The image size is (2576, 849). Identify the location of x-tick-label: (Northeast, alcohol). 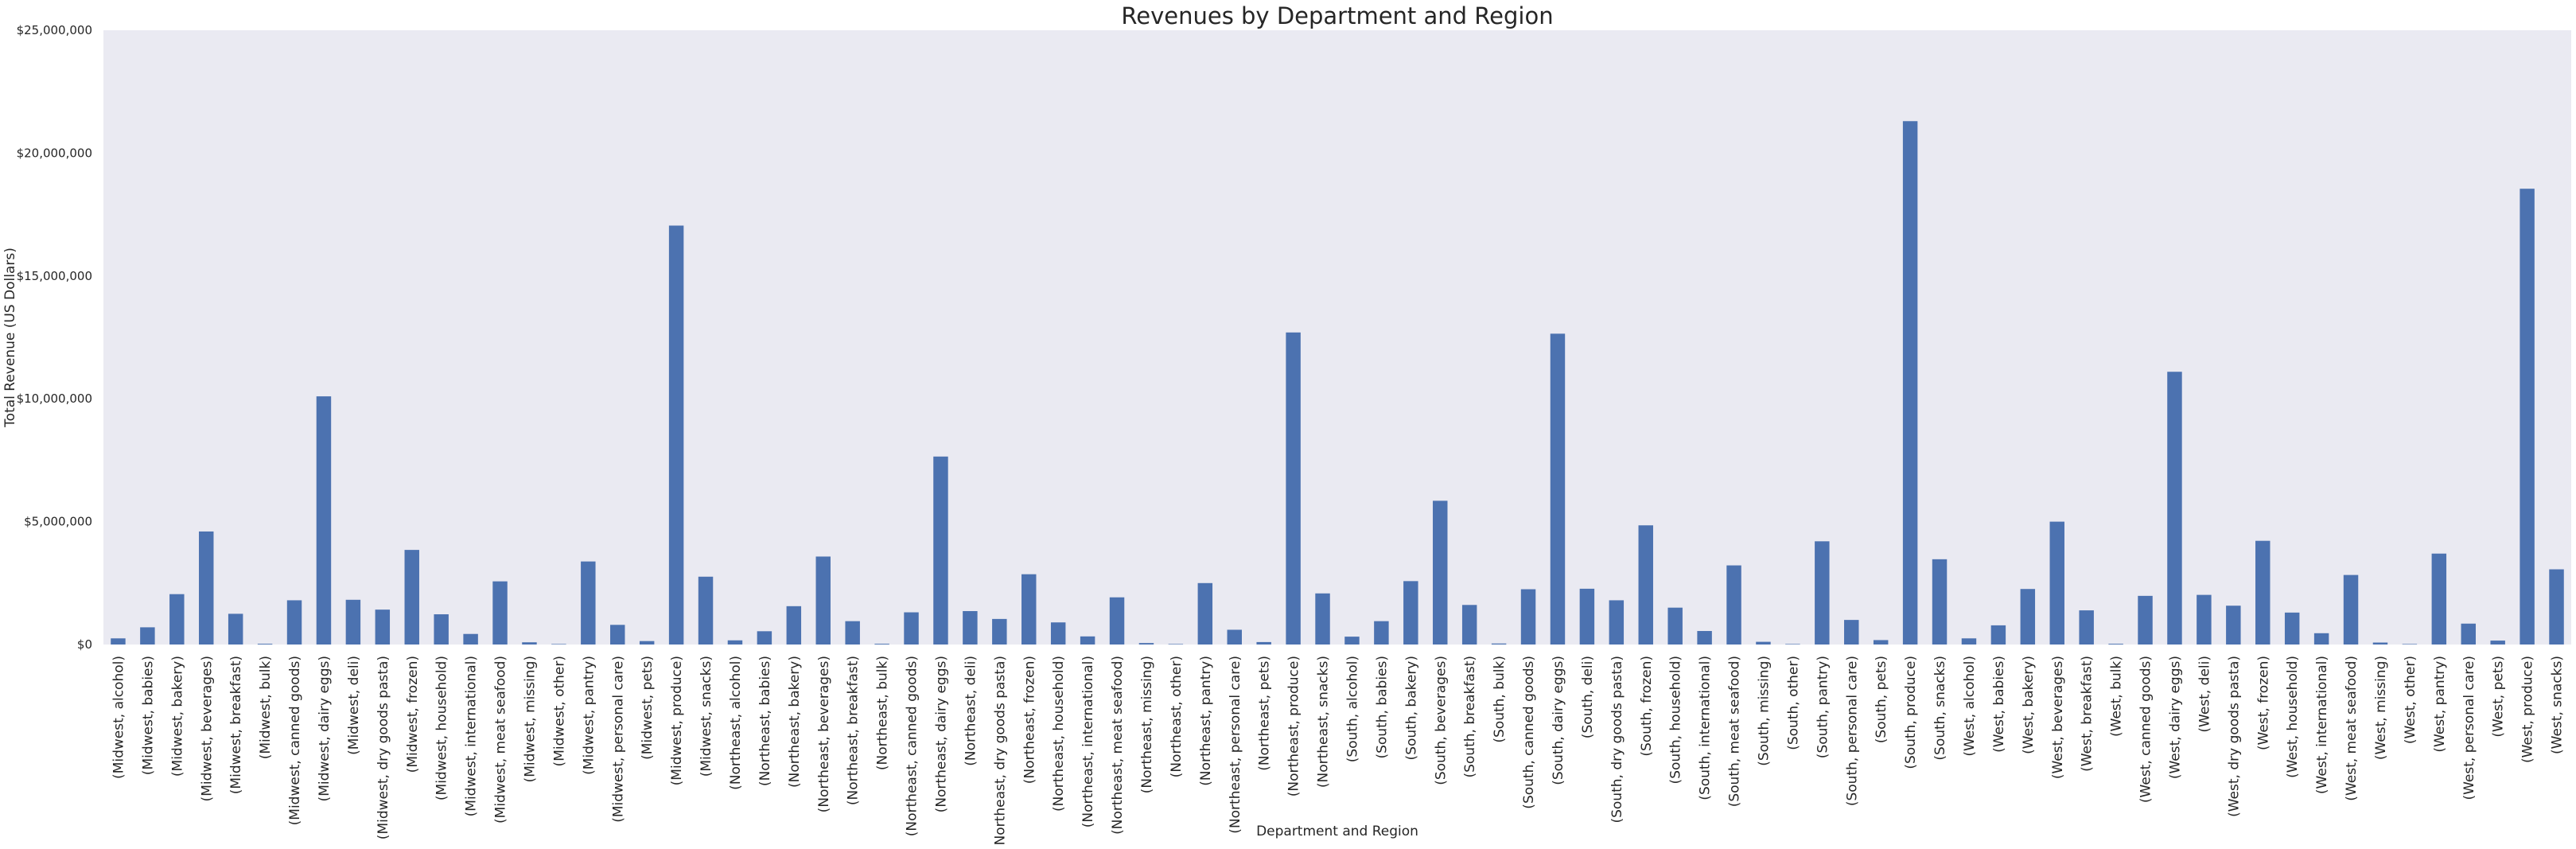
(736, 723).